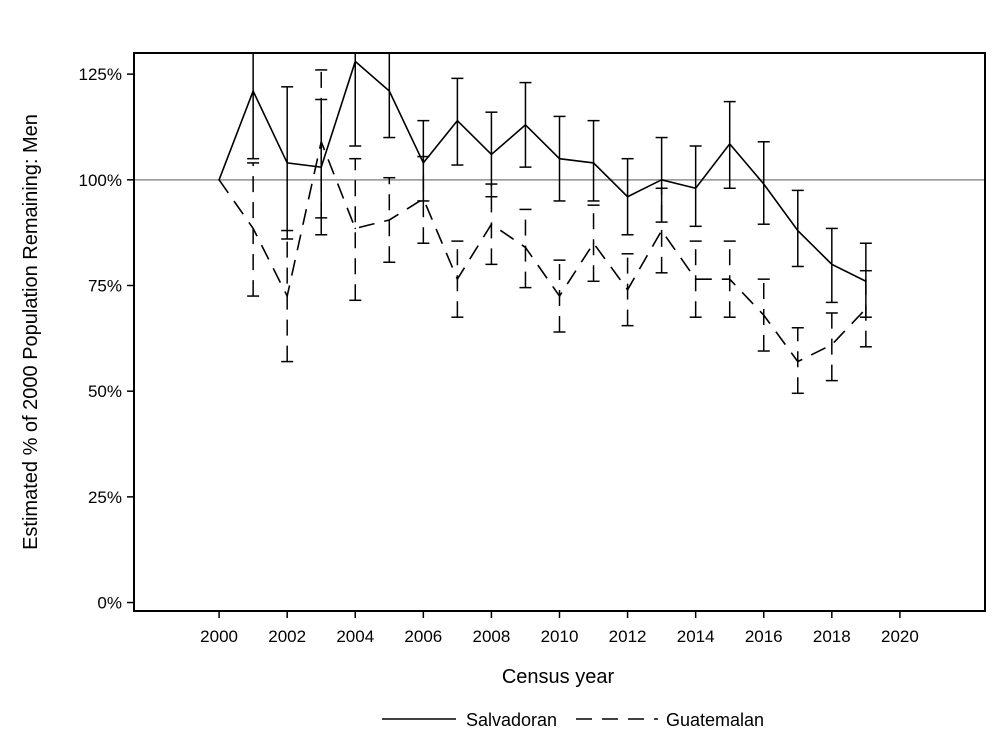 This screenshot has height=750, width=1000. Describe the element at coordinates (109, 603) in the screenshot. I see `y-tick-label: 0%` at that location.